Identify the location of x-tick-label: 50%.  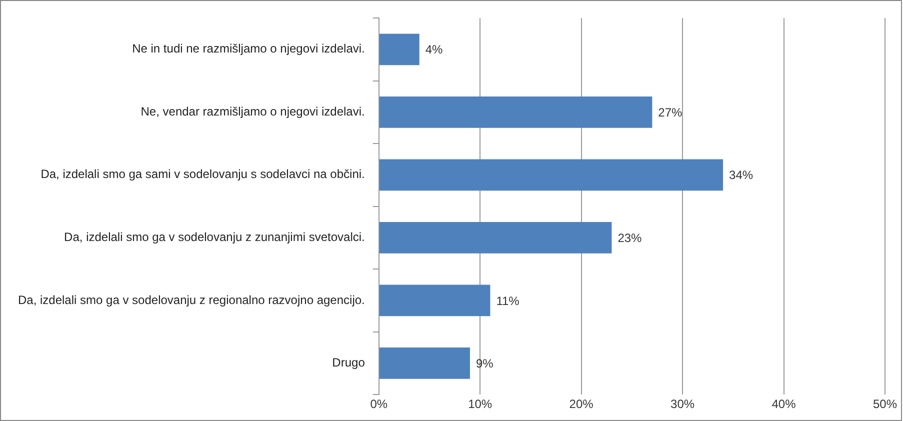
(885, 404).